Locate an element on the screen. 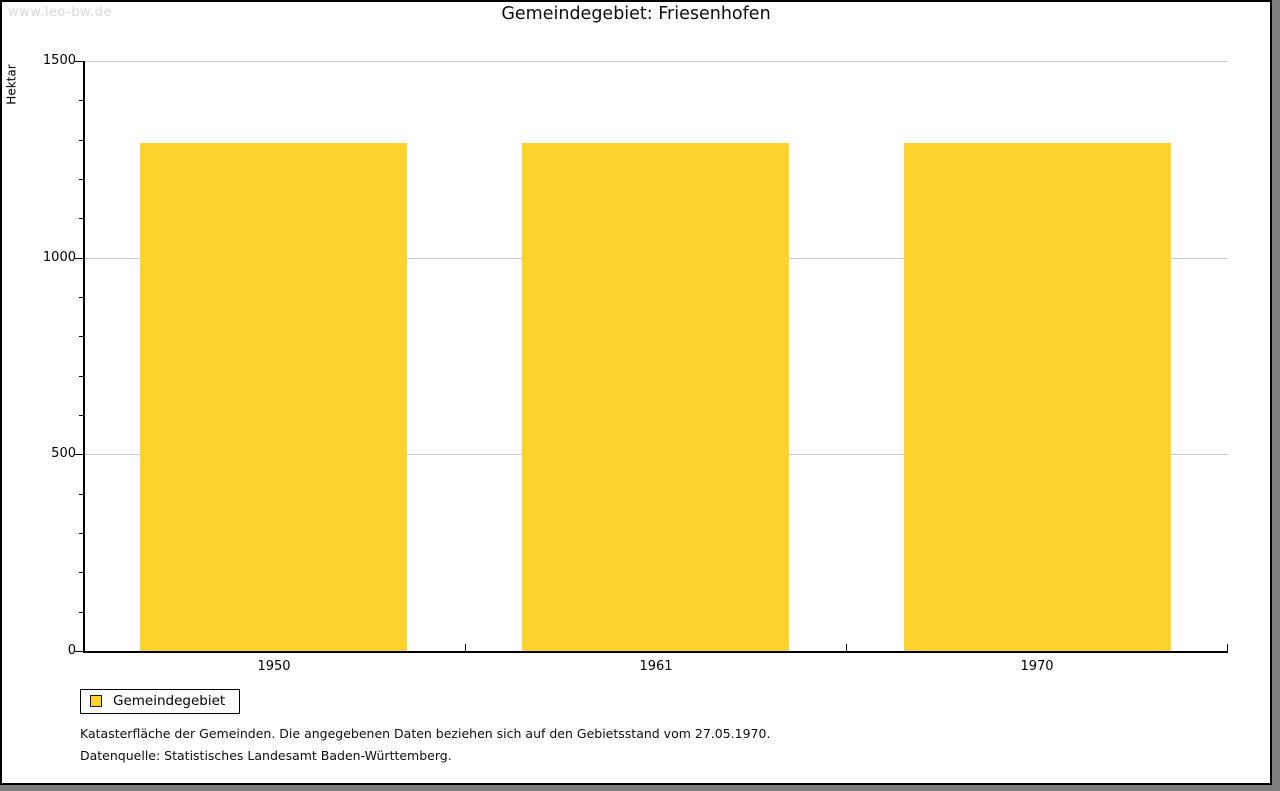  legend: Gemeindegebiet is located at coordinates (160, 701).